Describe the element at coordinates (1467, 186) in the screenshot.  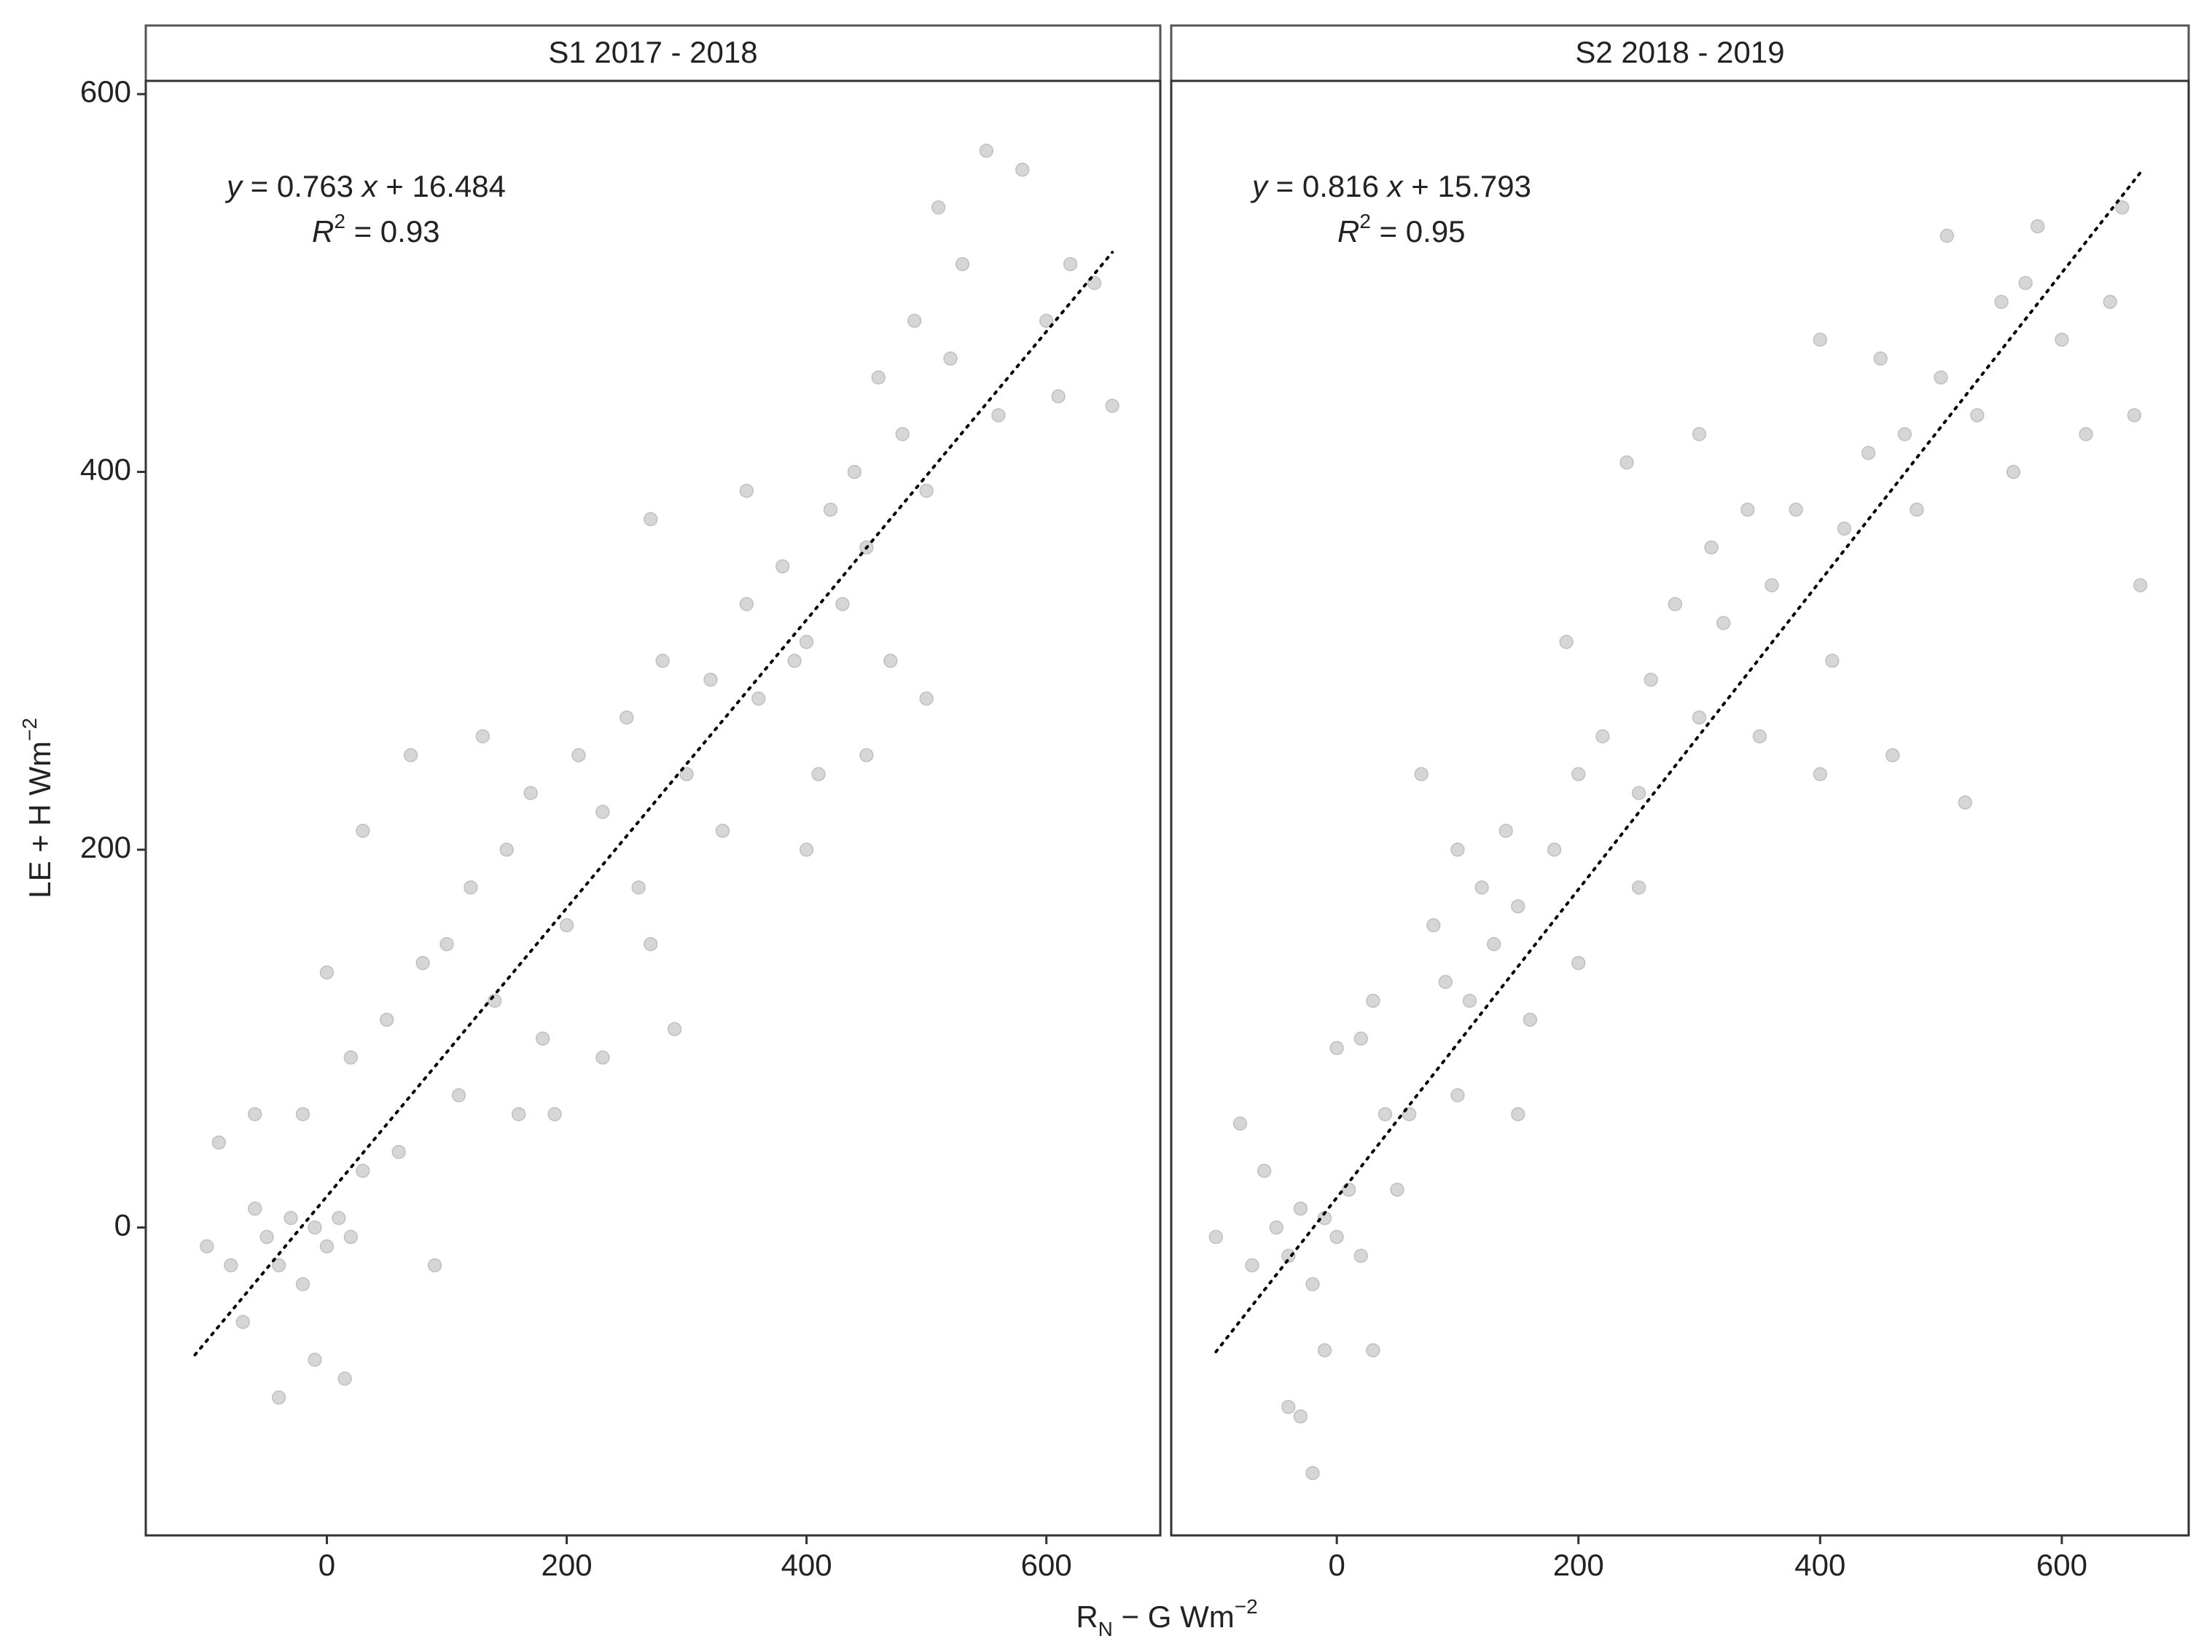
I see `equation-part: + 15.793` at that location.